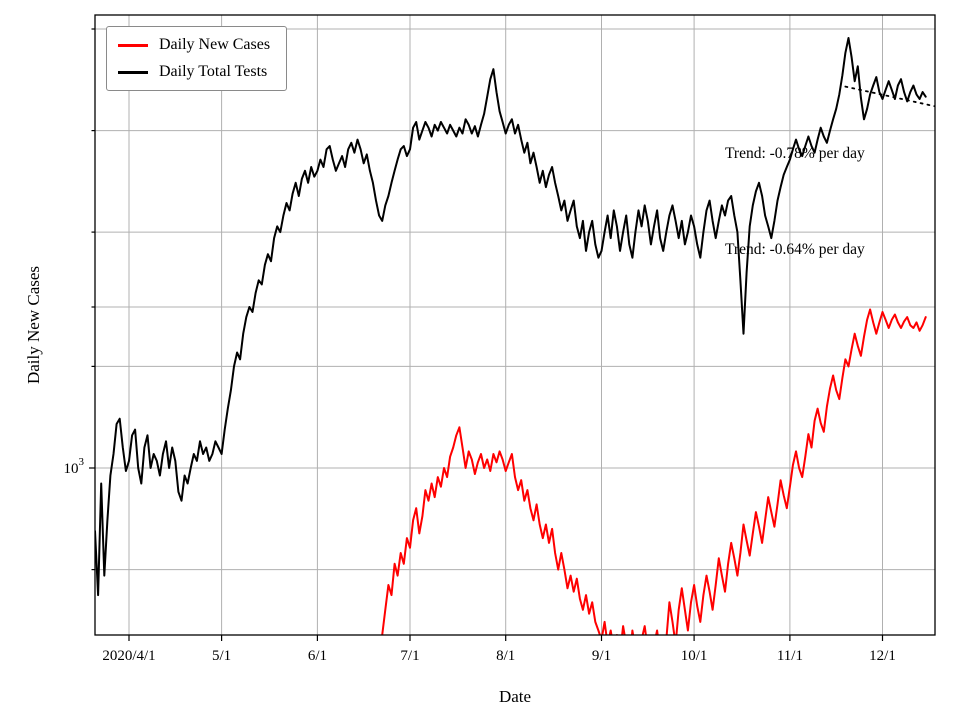 The image size is (960, 720). What do you see at coordinates (889, 96) in the screenshot?
I see `series-tests-trend-line` at bounding box center [889, 96].